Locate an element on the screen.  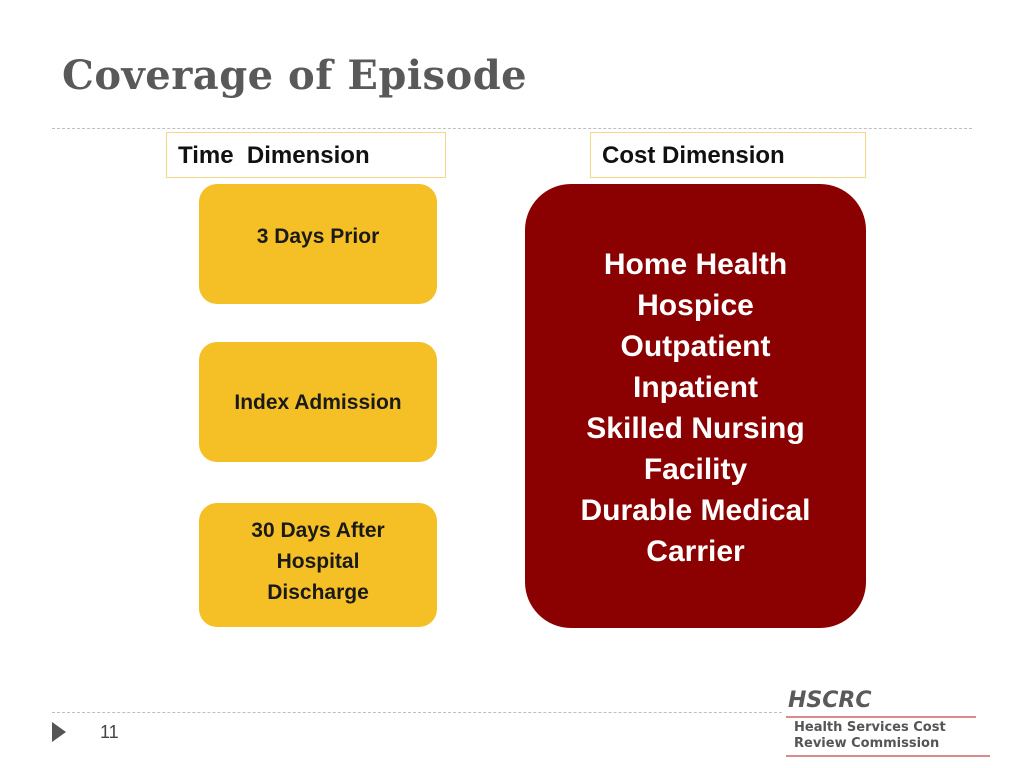
bottom-divider is located at coordinates (417, 712).